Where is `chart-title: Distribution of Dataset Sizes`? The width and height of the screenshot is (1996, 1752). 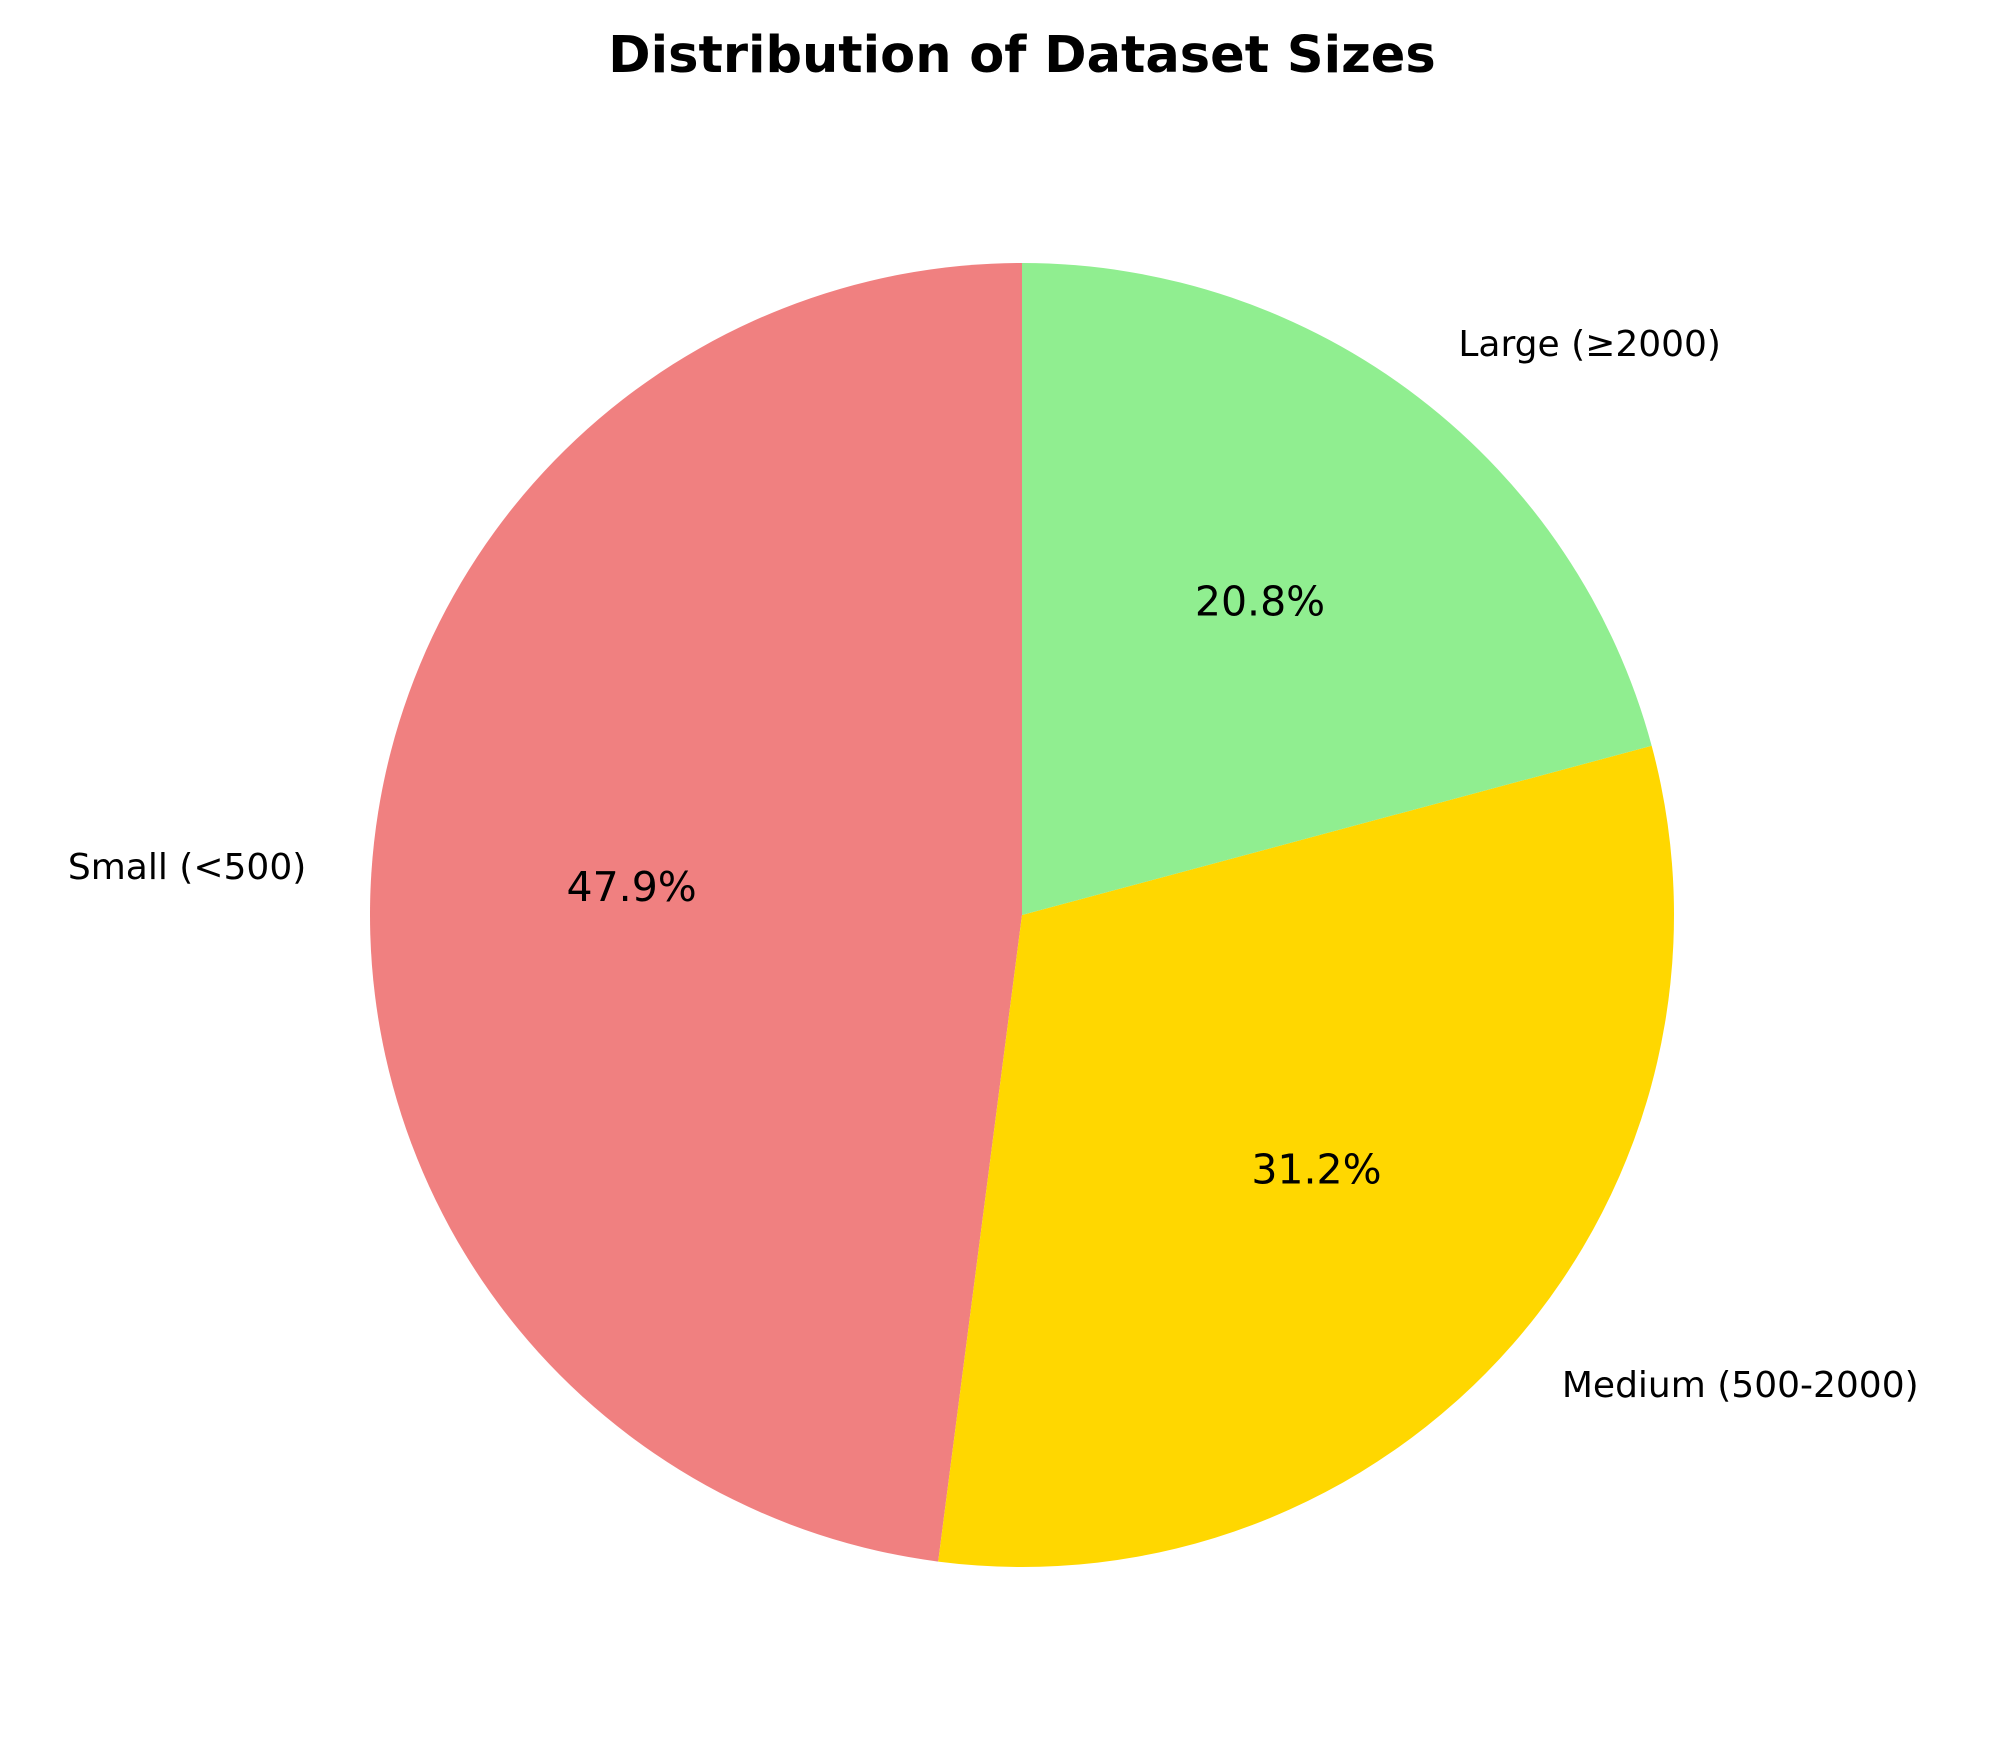
chart-title: Distribution of Dataset Sizes is located at coordinates (1021, 55).